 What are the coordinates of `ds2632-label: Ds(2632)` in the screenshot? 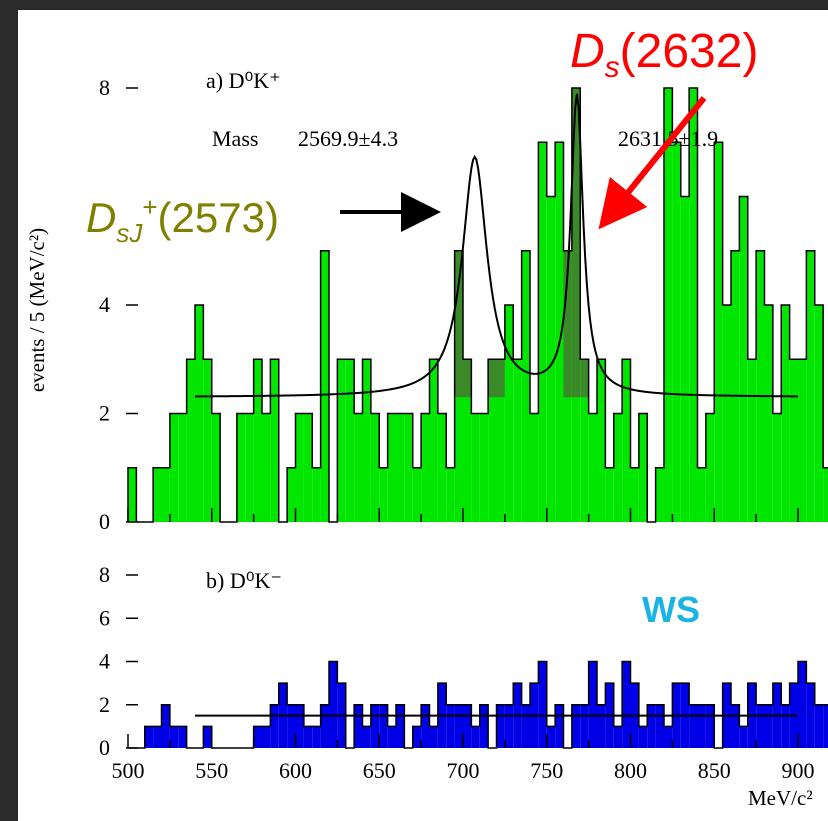 It's located at (664, 54).